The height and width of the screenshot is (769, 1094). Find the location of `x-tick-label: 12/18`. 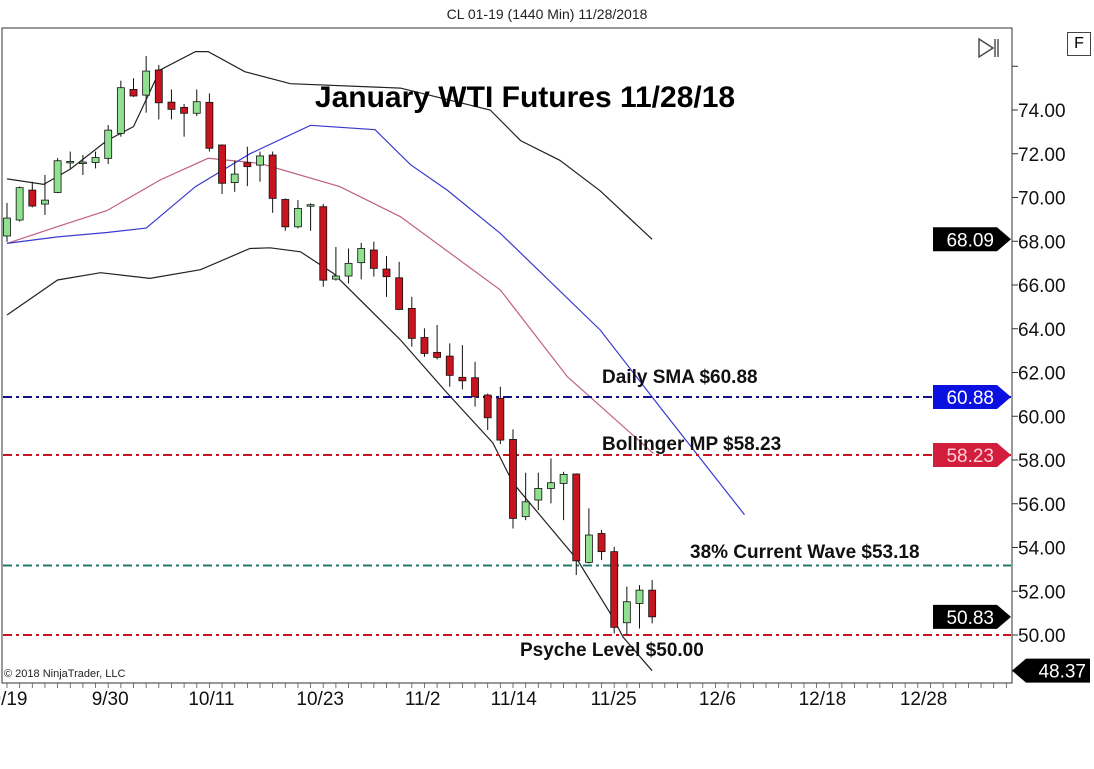

x-tick-label: 12/18 is located at coordinates (823, 699).